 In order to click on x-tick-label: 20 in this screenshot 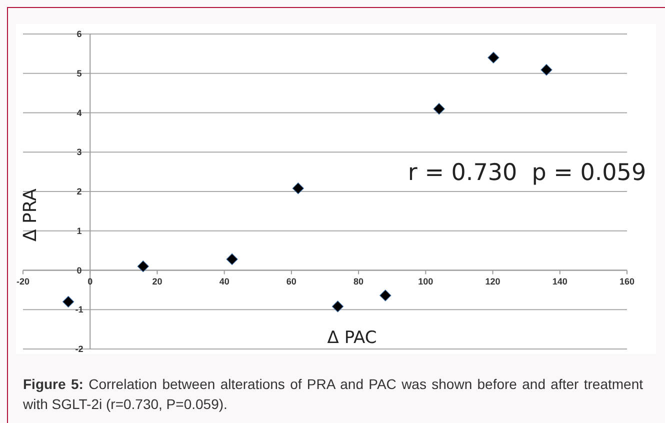, I will do `click(157, 281)`.